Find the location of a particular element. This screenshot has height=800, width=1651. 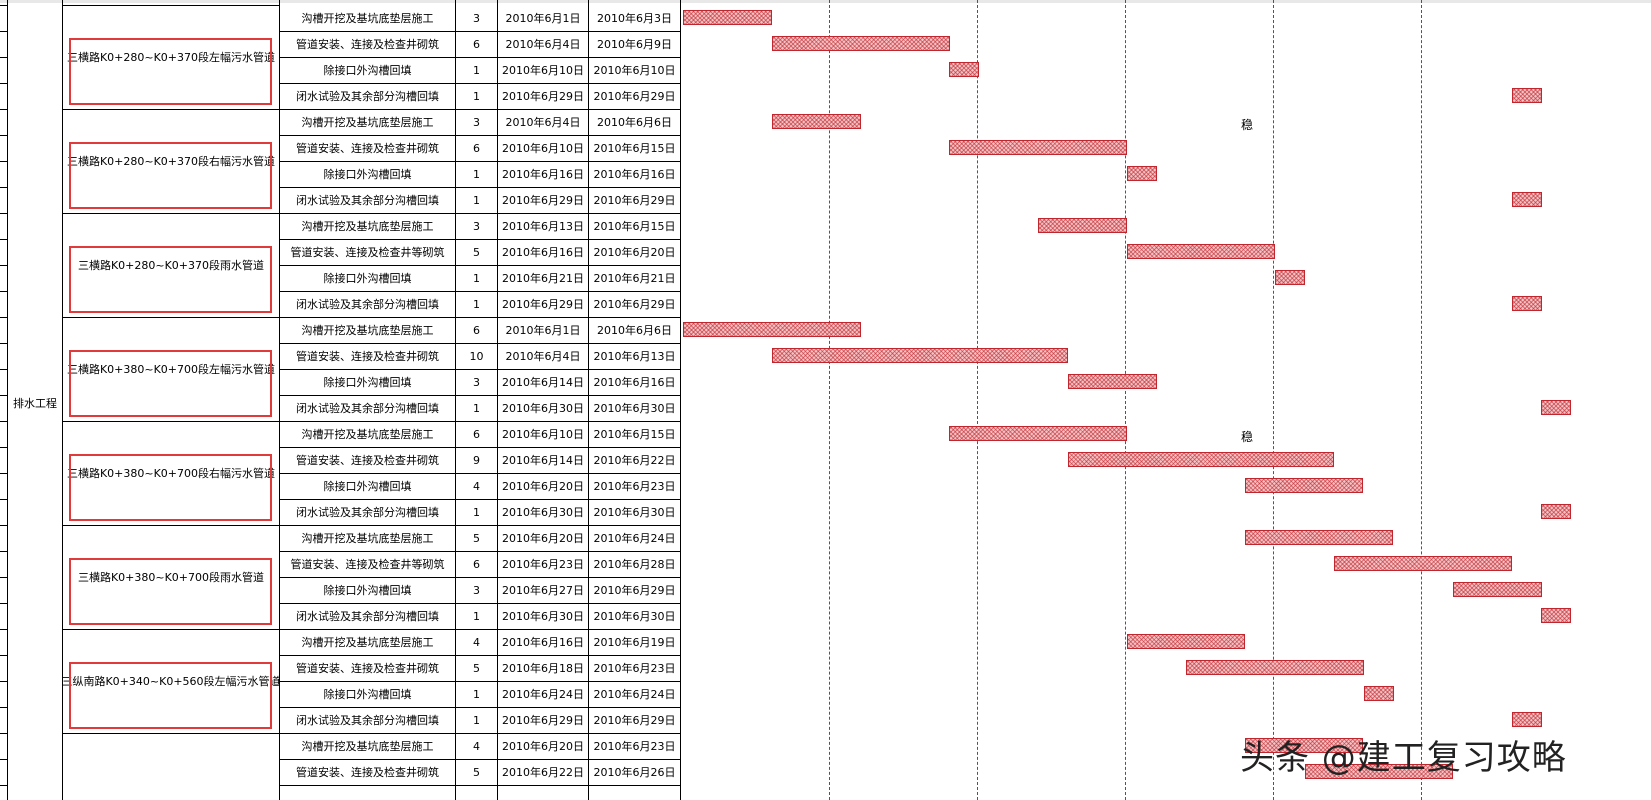

start-date-cell: 2010年6月27日 is located at coordinates (543, 590).